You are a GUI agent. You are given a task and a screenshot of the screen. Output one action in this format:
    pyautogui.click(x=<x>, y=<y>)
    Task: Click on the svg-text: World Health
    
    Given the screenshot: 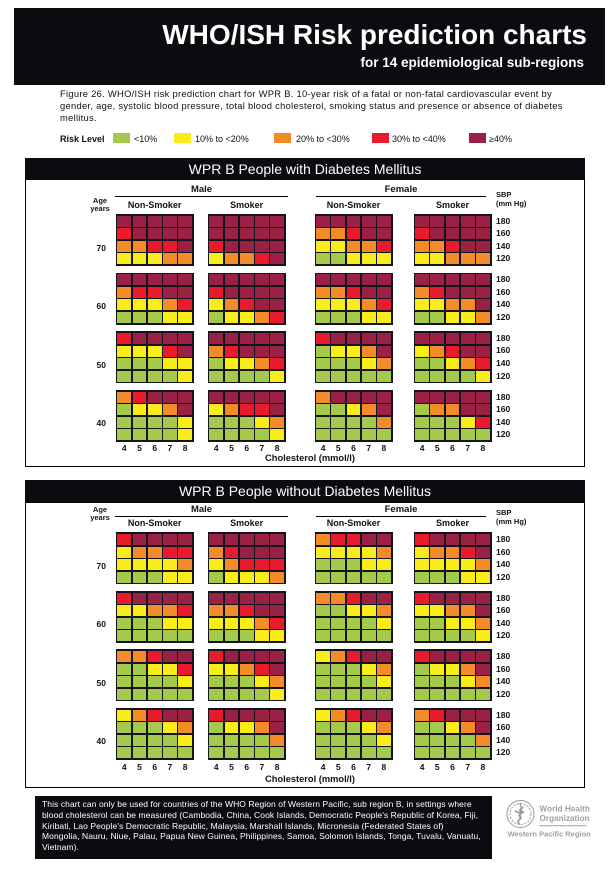 What is the action you would take?
    pyautogui.click(x=565, y=809)
    